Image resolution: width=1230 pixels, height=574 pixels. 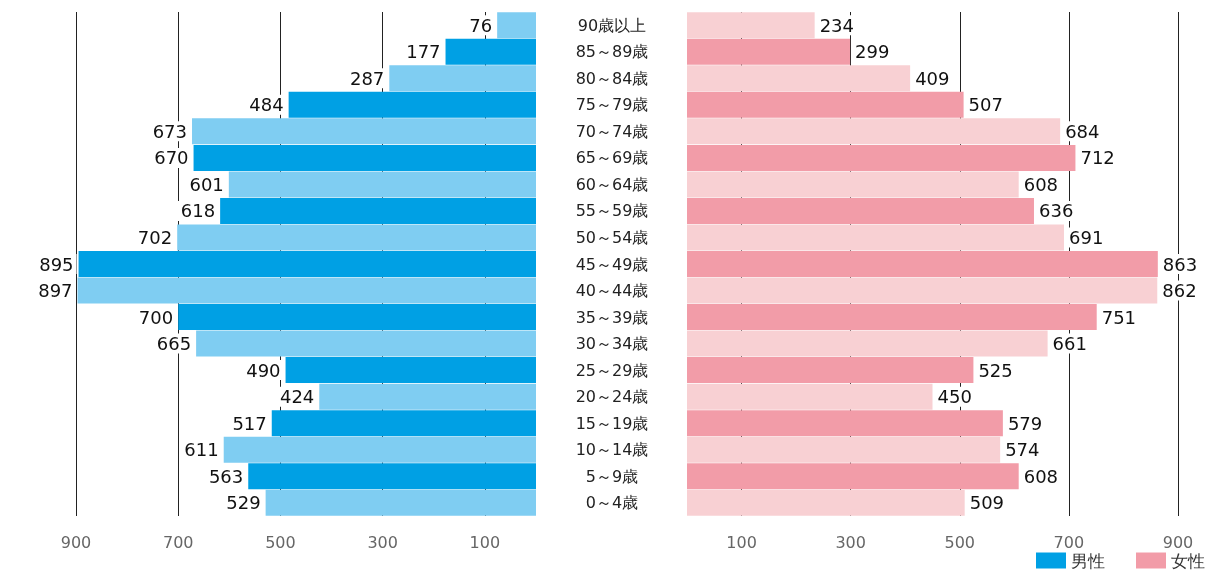 I want to click on data-label: 529, so click(x=243, y=503).